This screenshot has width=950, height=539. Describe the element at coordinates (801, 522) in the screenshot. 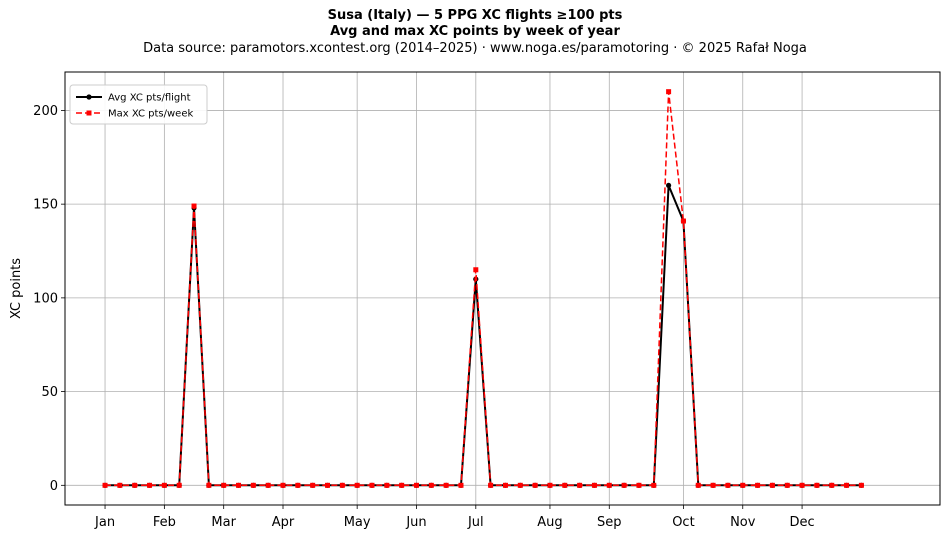

I see `x-tick-label: Dec` at that location.